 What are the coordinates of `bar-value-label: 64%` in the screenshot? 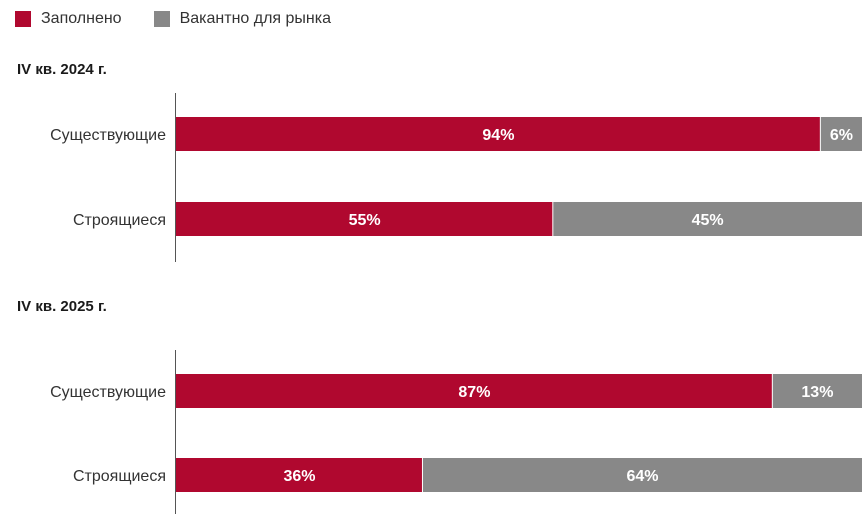 It's located at (642, 476).